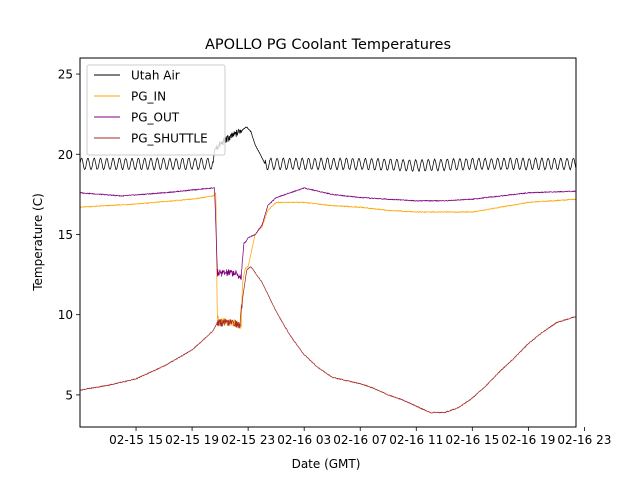 The width and height of the screenshot is (640, 480). I want to click on series-line-utah-air, so click(328, 149).